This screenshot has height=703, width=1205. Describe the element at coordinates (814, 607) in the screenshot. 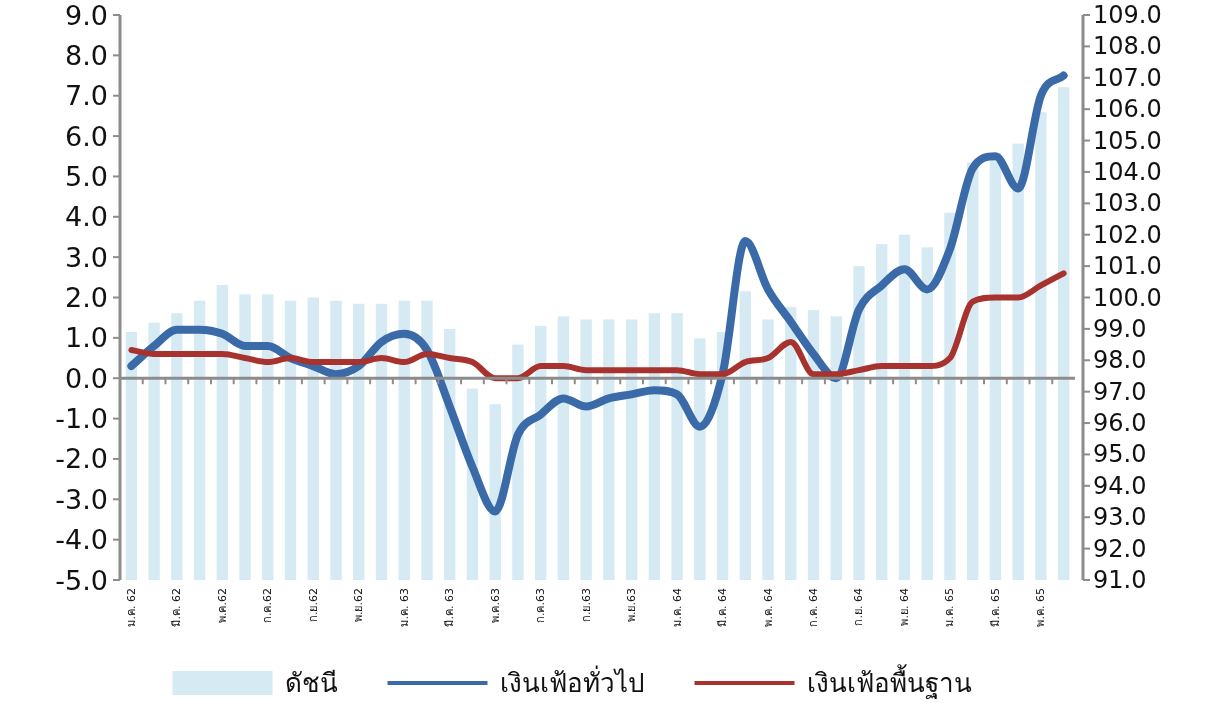

I see `x-tick-label: ก.ค. 64` at that location.